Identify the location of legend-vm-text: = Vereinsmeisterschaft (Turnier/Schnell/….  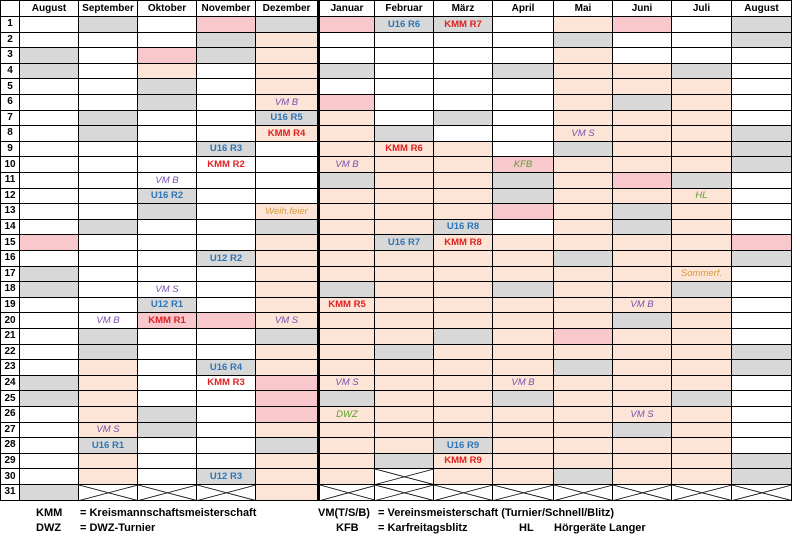
(496, 513).